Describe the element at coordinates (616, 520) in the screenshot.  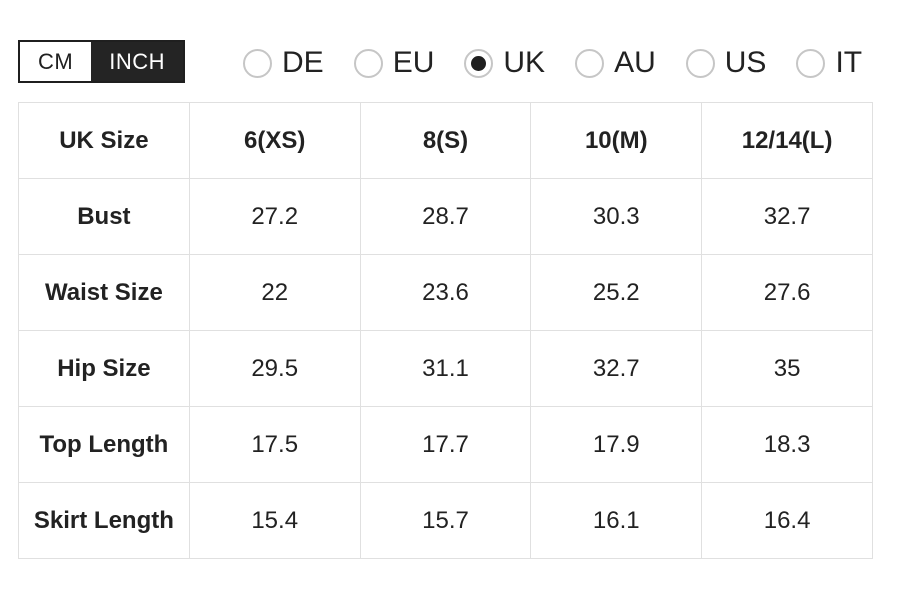
I see `value-cell: 16.1` at that location.